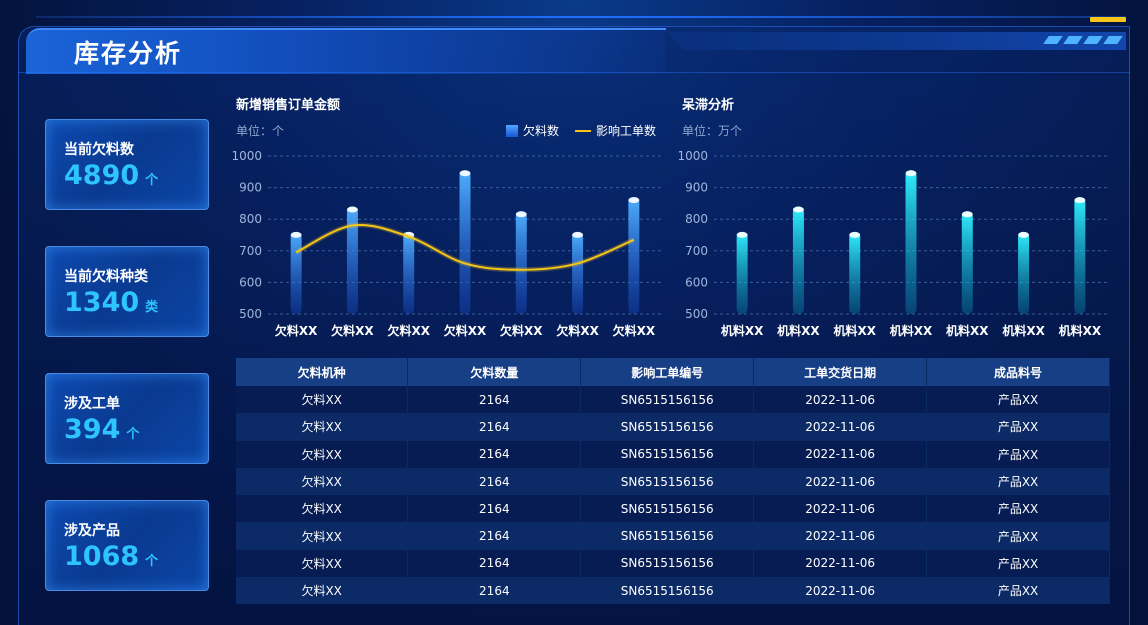 This screenshot has width=1148, height=625. I want to click on kpi-label: 当前欠料数, so click(99, 150).